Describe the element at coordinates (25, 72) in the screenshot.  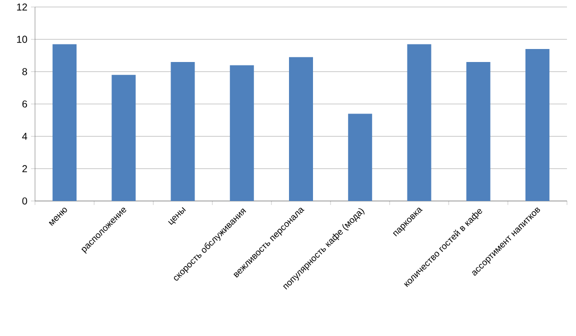
I see `y-tick-label: 8` at that location.